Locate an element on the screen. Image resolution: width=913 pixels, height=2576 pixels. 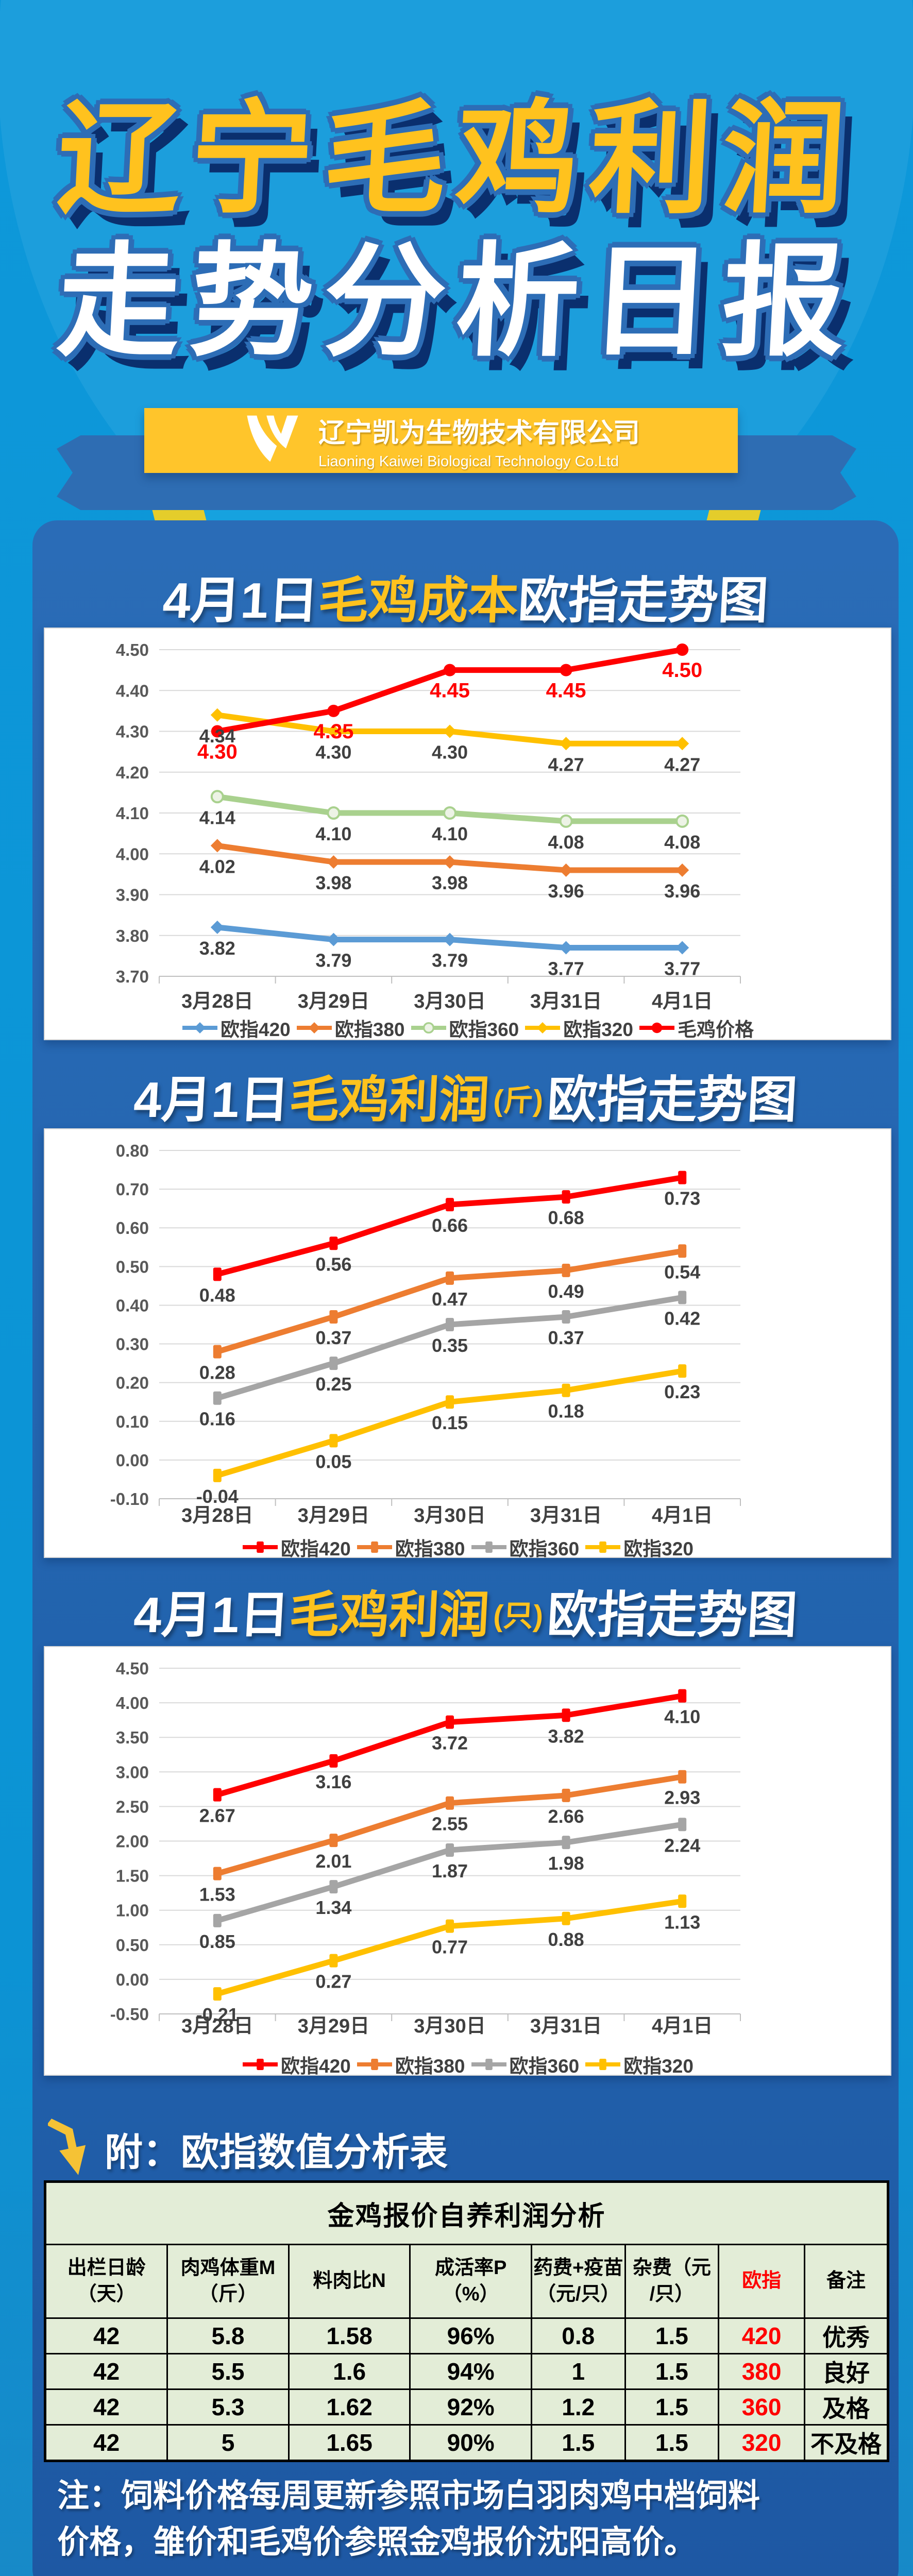
svg-text: 4.02 is located at coordinates (217, 866).